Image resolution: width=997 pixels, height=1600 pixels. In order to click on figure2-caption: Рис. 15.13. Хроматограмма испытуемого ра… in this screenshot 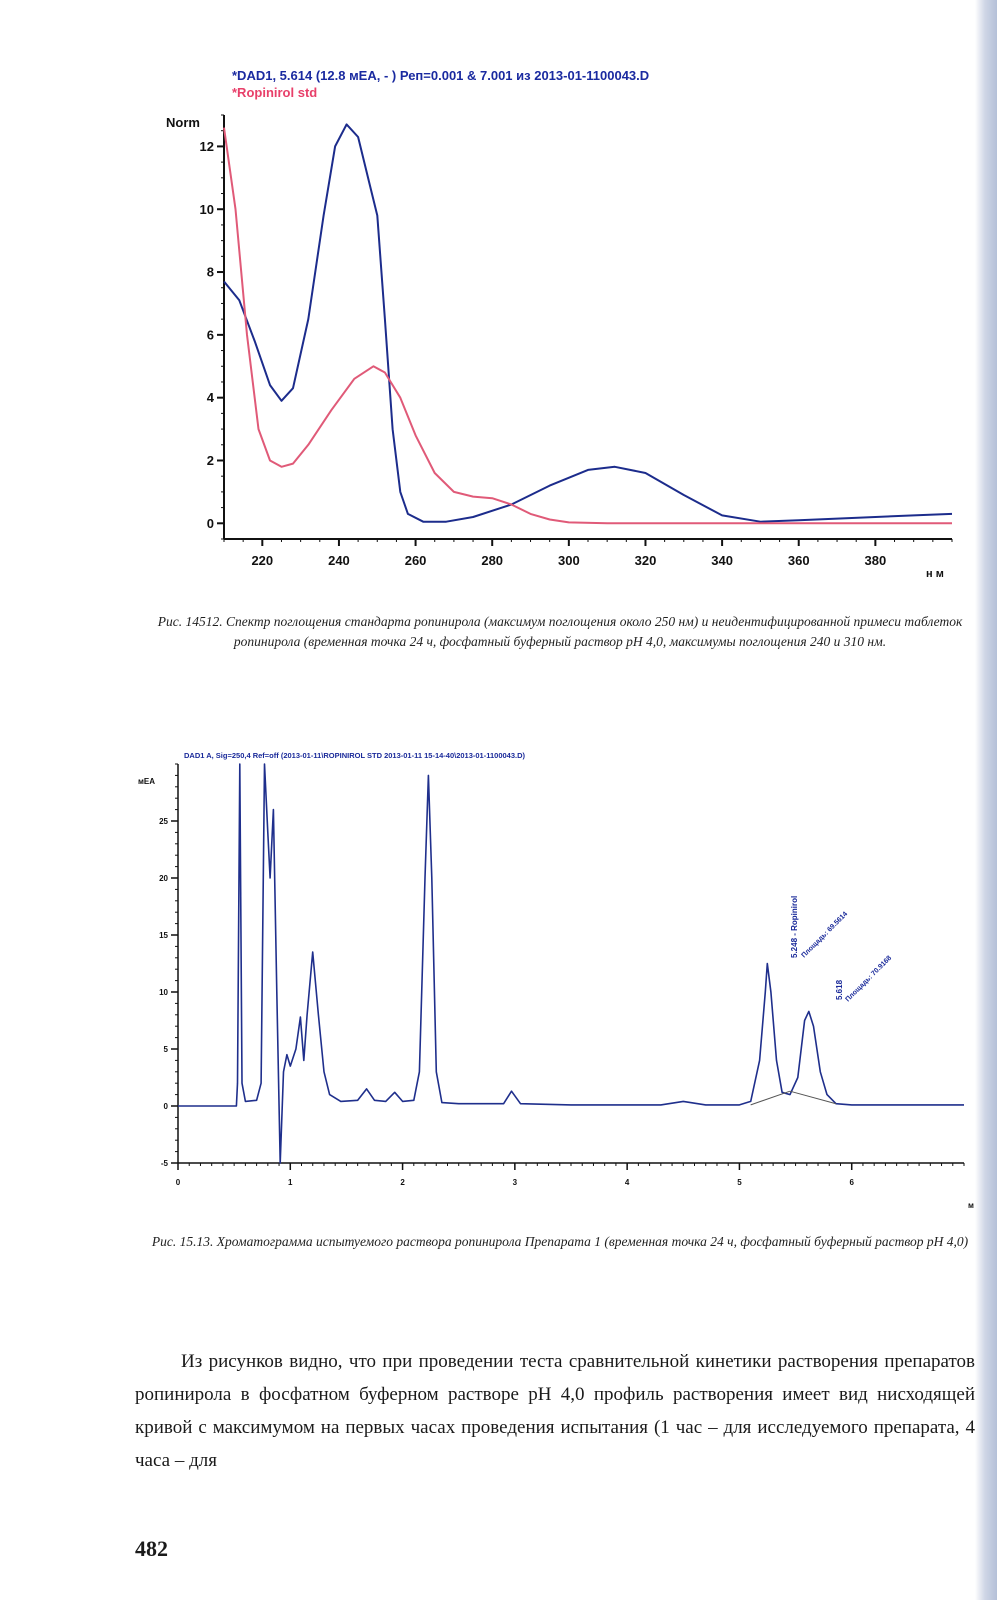, I will do `click(560, 1241)`.